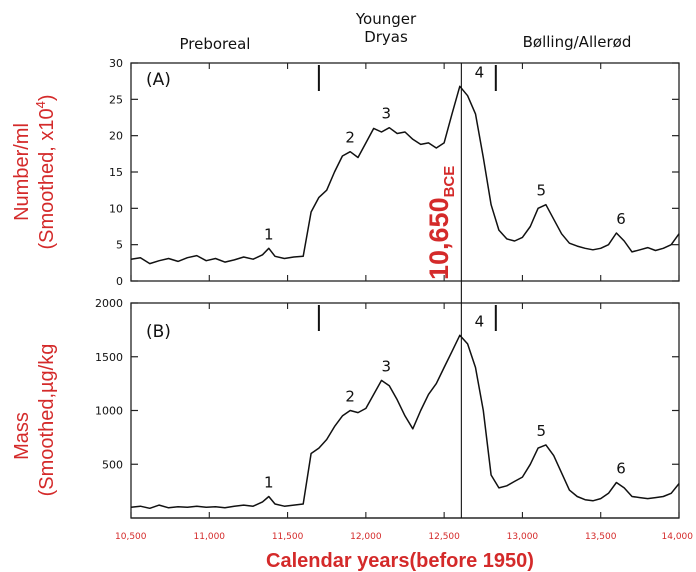 The image size is (696, 572). I want to click on panel-a-ytick-label-4: 20, so click(116, 136).